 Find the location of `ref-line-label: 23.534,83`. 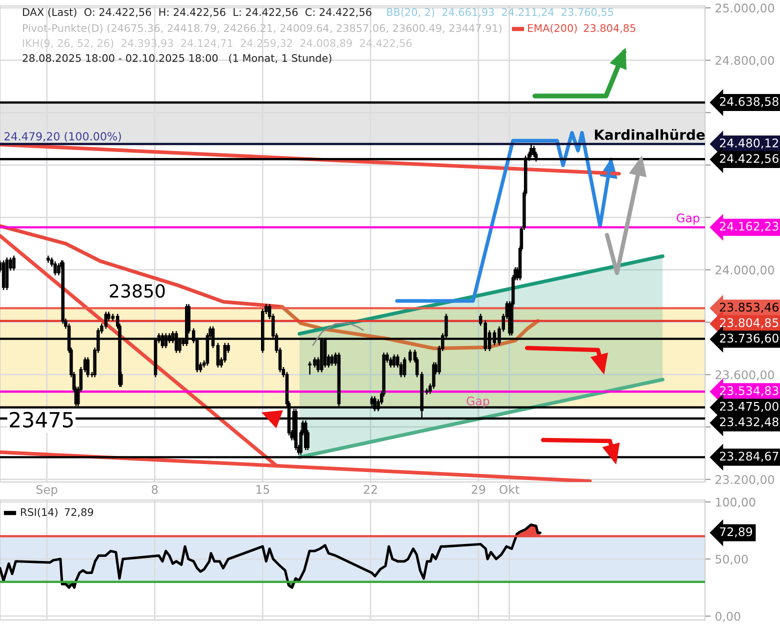

ref-line-label: 23.534,83 is located at coordinates (749, 391).